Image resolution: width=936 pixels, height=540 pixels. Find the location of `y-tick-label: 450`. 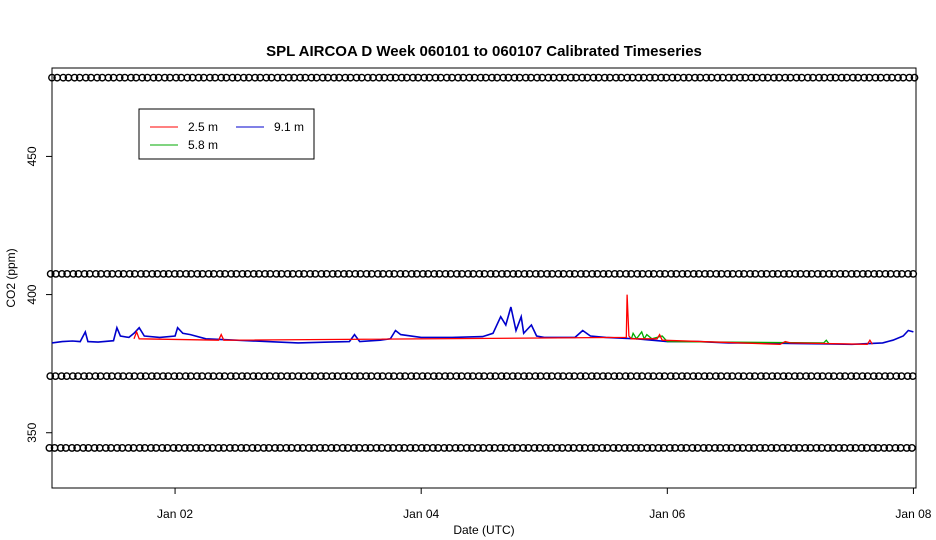

y-tick-label: 450 is located at coordinates (32, 156).